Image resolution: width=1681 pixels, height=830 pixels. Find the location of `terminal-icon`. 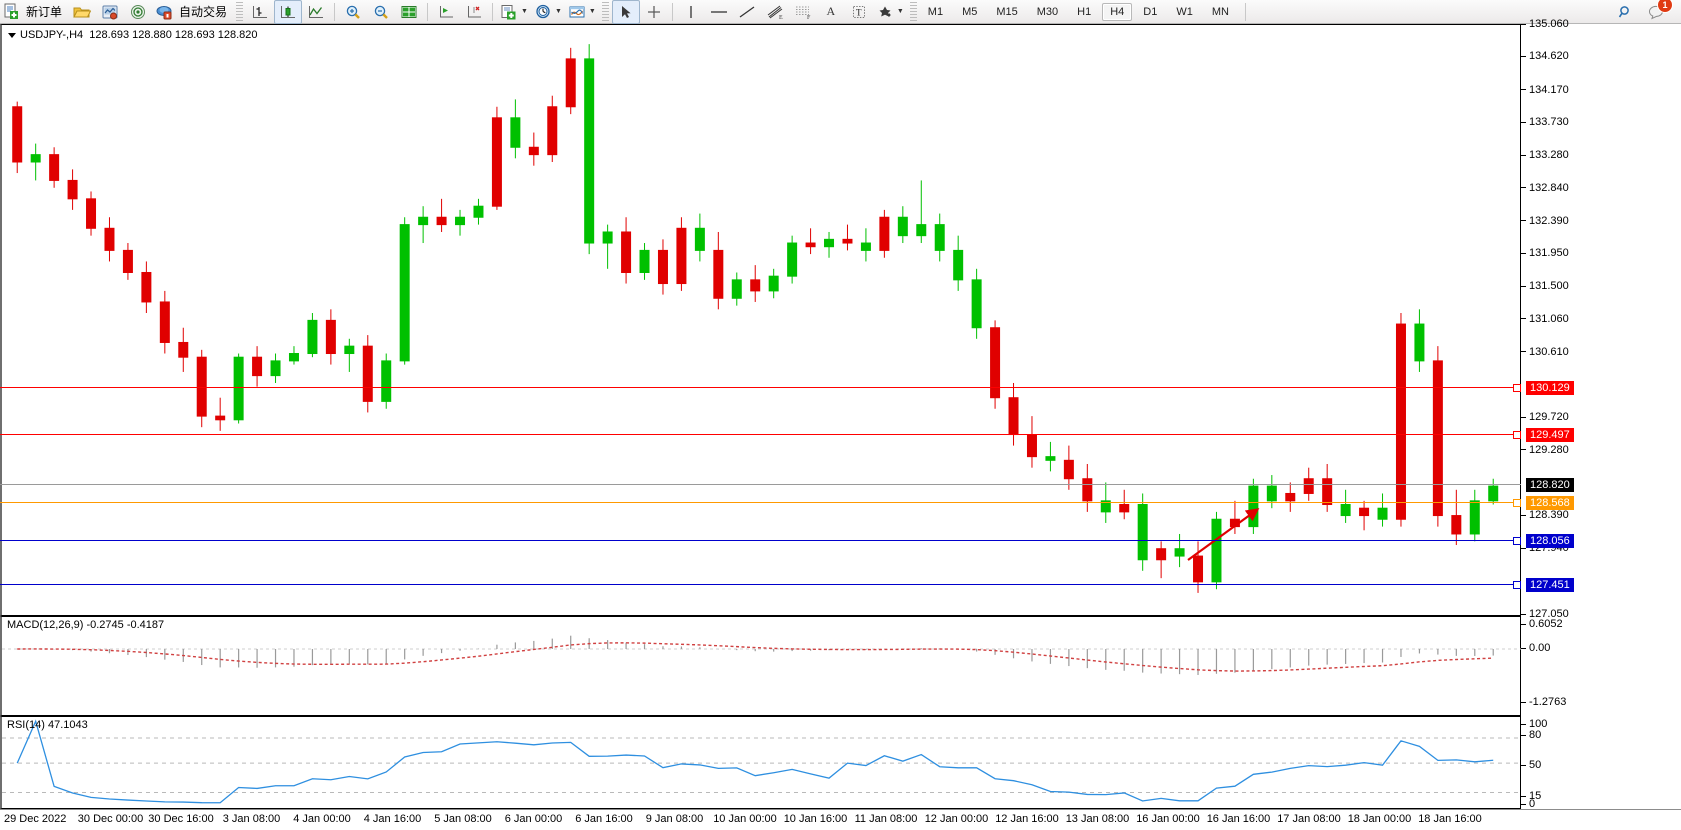

terminal-icon is located at coordinates (110, 12).